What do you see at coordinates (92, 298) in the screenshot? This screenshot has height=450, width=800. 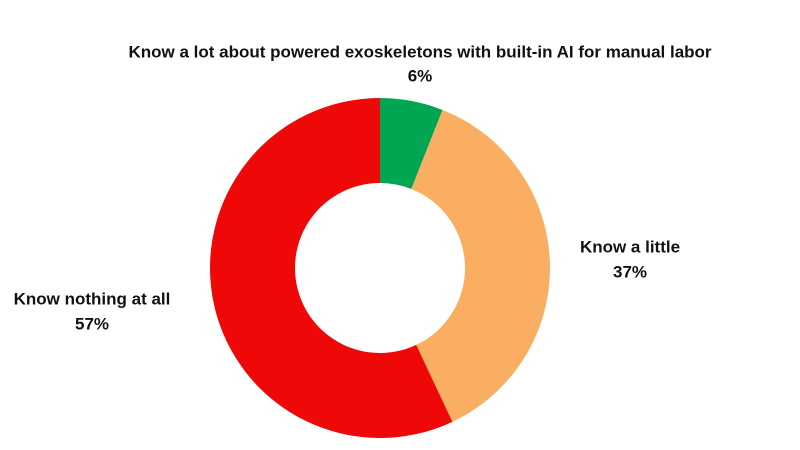 I see `slice-label: Know nothing at all` at bounding box center [92, 298].